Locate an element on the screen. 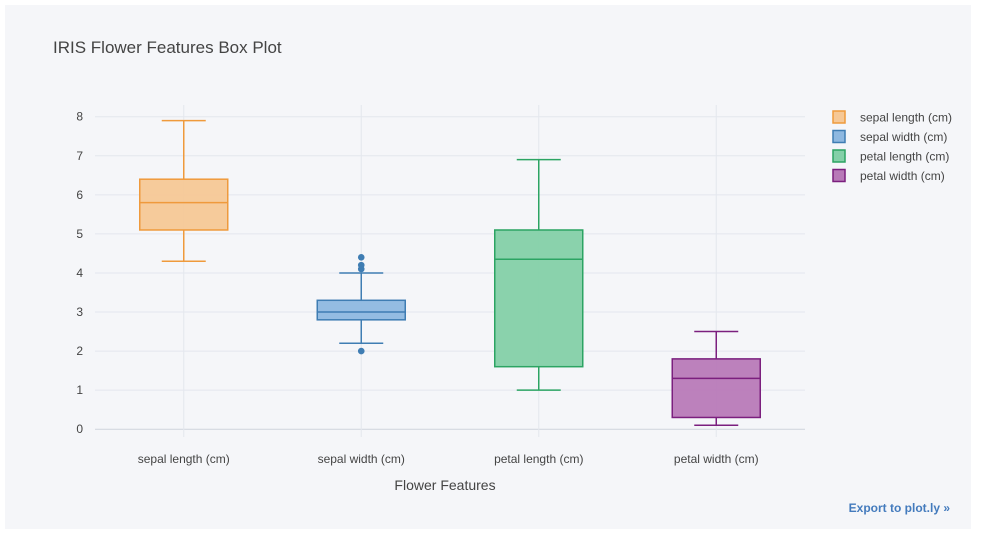  x-tick-label: petal length (cm) is located at coordinates (538, 459).